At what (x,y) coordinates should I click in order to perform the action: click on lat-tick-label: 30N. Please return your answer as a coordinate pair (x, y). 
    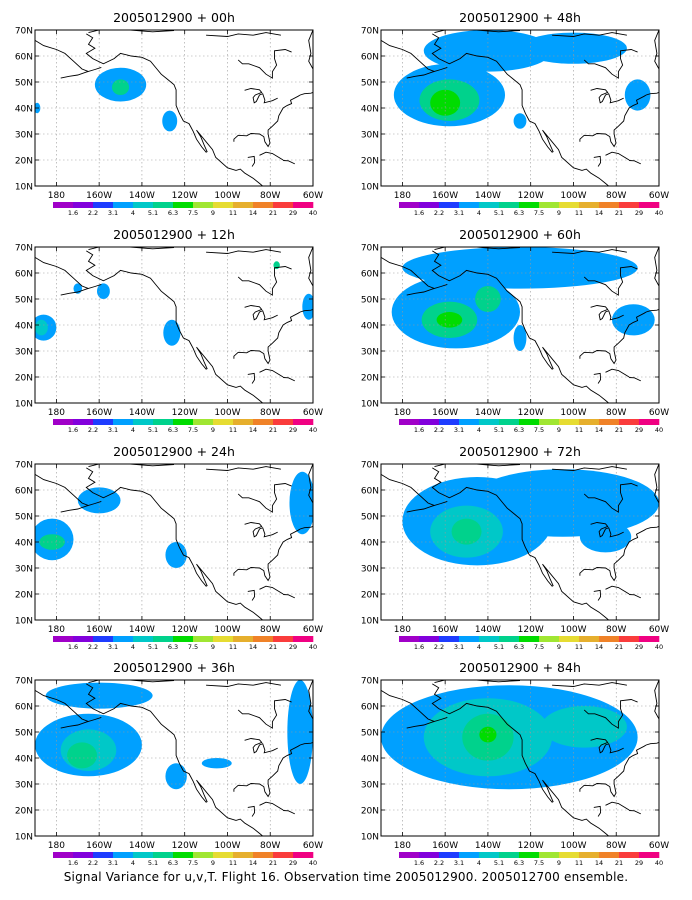
    Looking at the image, I should click on (370, 570).